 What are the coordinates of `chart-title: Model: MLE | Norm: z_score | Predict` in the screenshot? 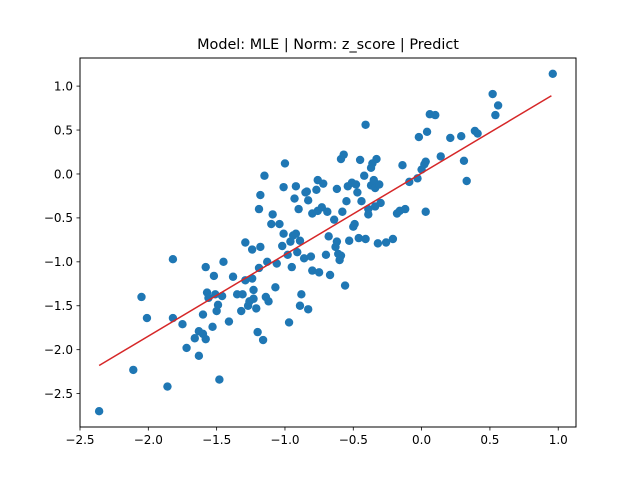 It's located at (328, 45).